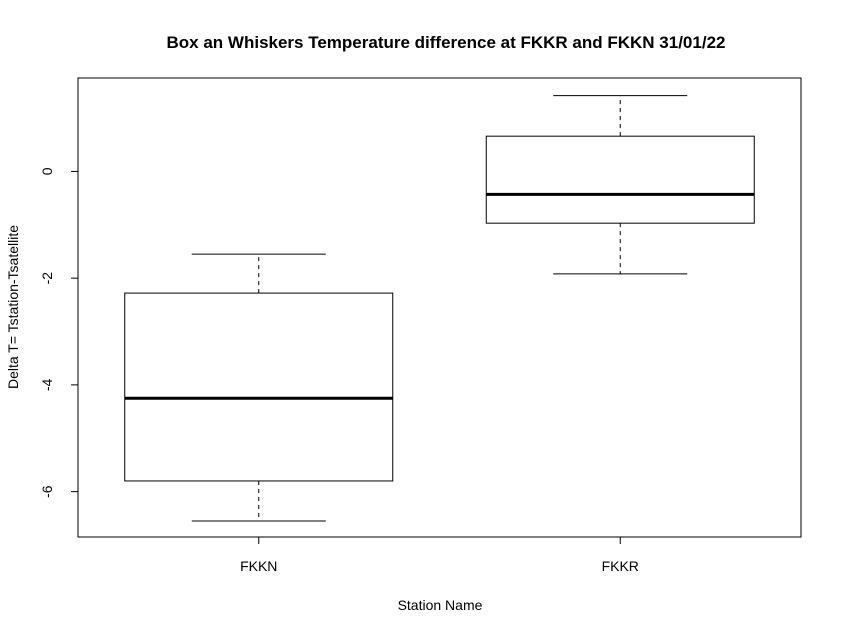 The height and width of the screenshot is (635, 842). I want to click on box-fkkr, so click(620, 185).